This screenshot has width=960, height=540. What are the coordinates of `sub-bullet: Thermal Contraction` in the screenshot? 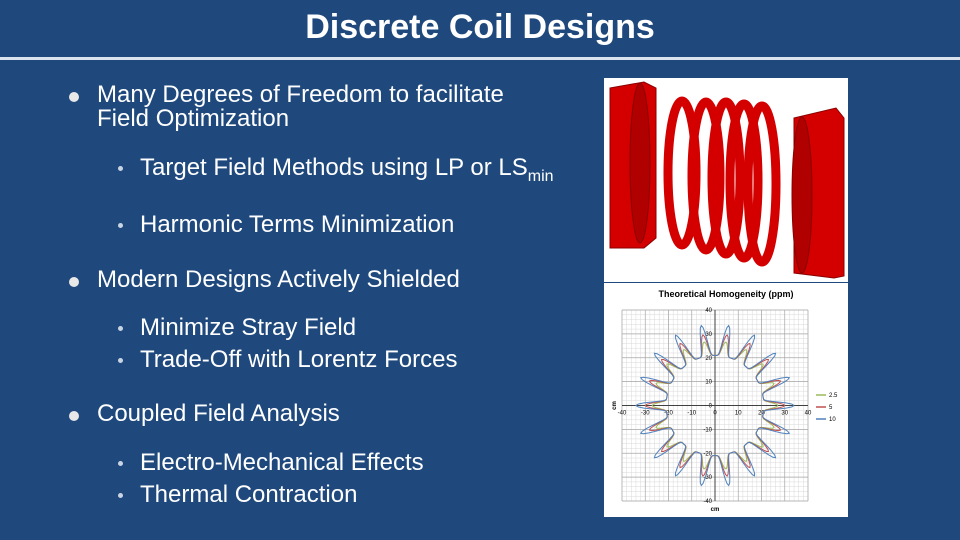 It's located at (237, 494).